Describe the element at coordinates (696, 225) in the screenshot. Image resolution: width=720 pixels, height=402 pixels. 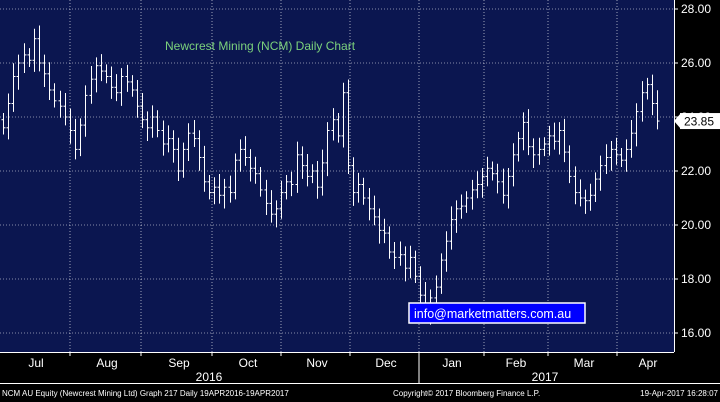
I see `y-tick-label: 20.00` at that location.